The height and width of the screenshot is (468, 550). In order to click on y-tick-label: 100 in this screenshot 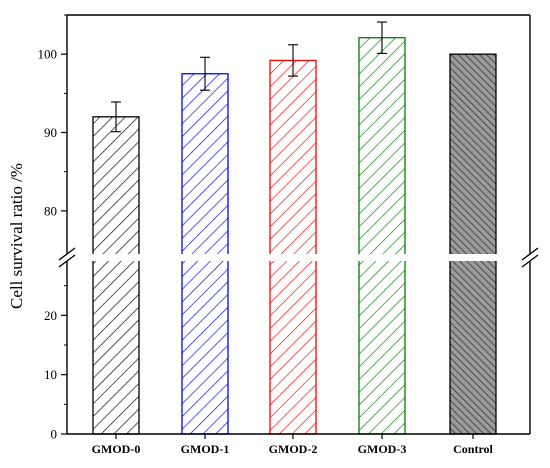, I will do `click(48, 54)`.